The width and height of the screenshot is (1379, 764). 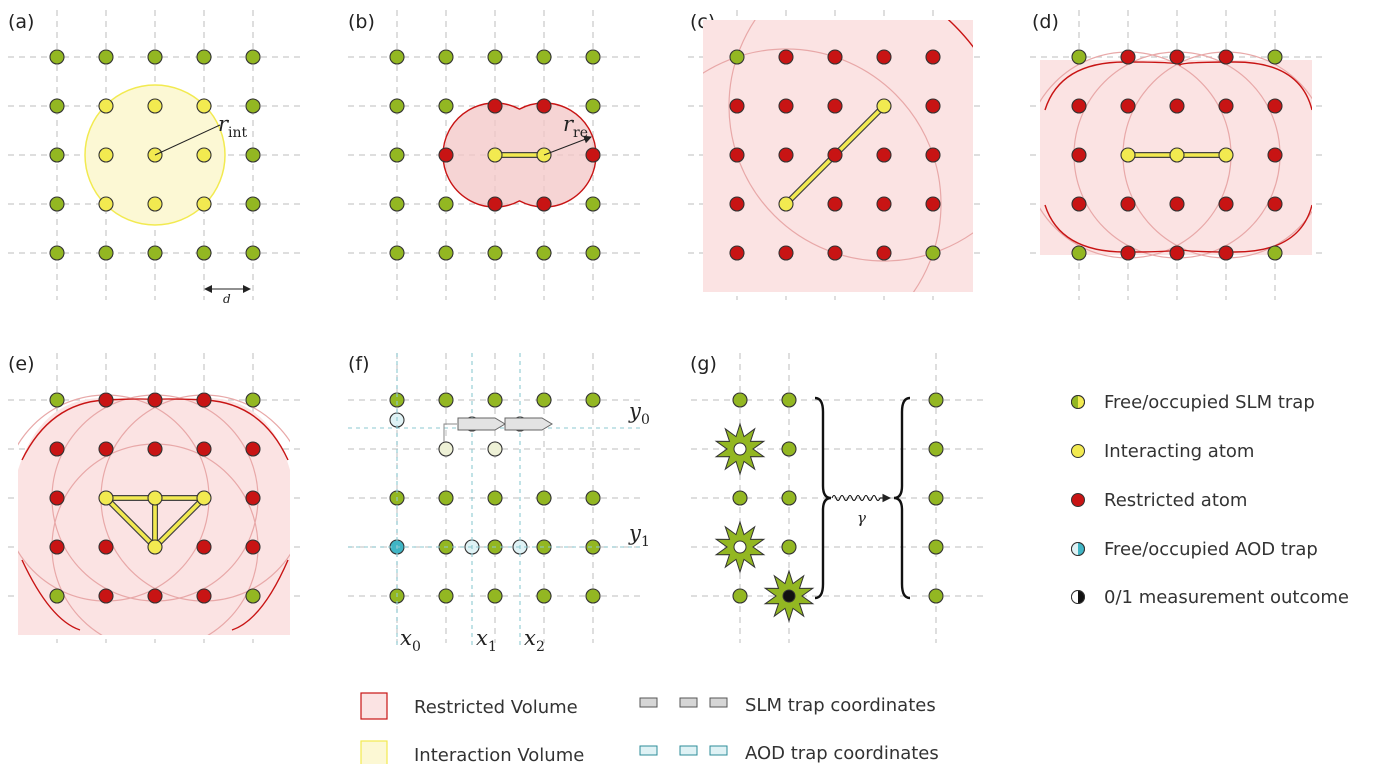 What do you see at coordinates (703, 364) in the screenshot?
I see `panel-label-g: (g)` at bounding box center [703, 364].